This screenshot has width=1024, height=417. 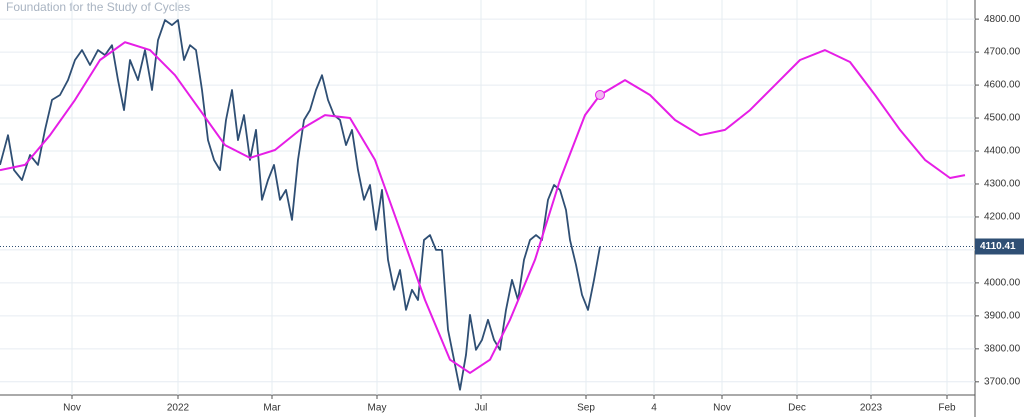 What do you see at coordinates (178, 408) in the screenshot?
I see `x-tick-label: 2022` at bounding box center [178, 408].